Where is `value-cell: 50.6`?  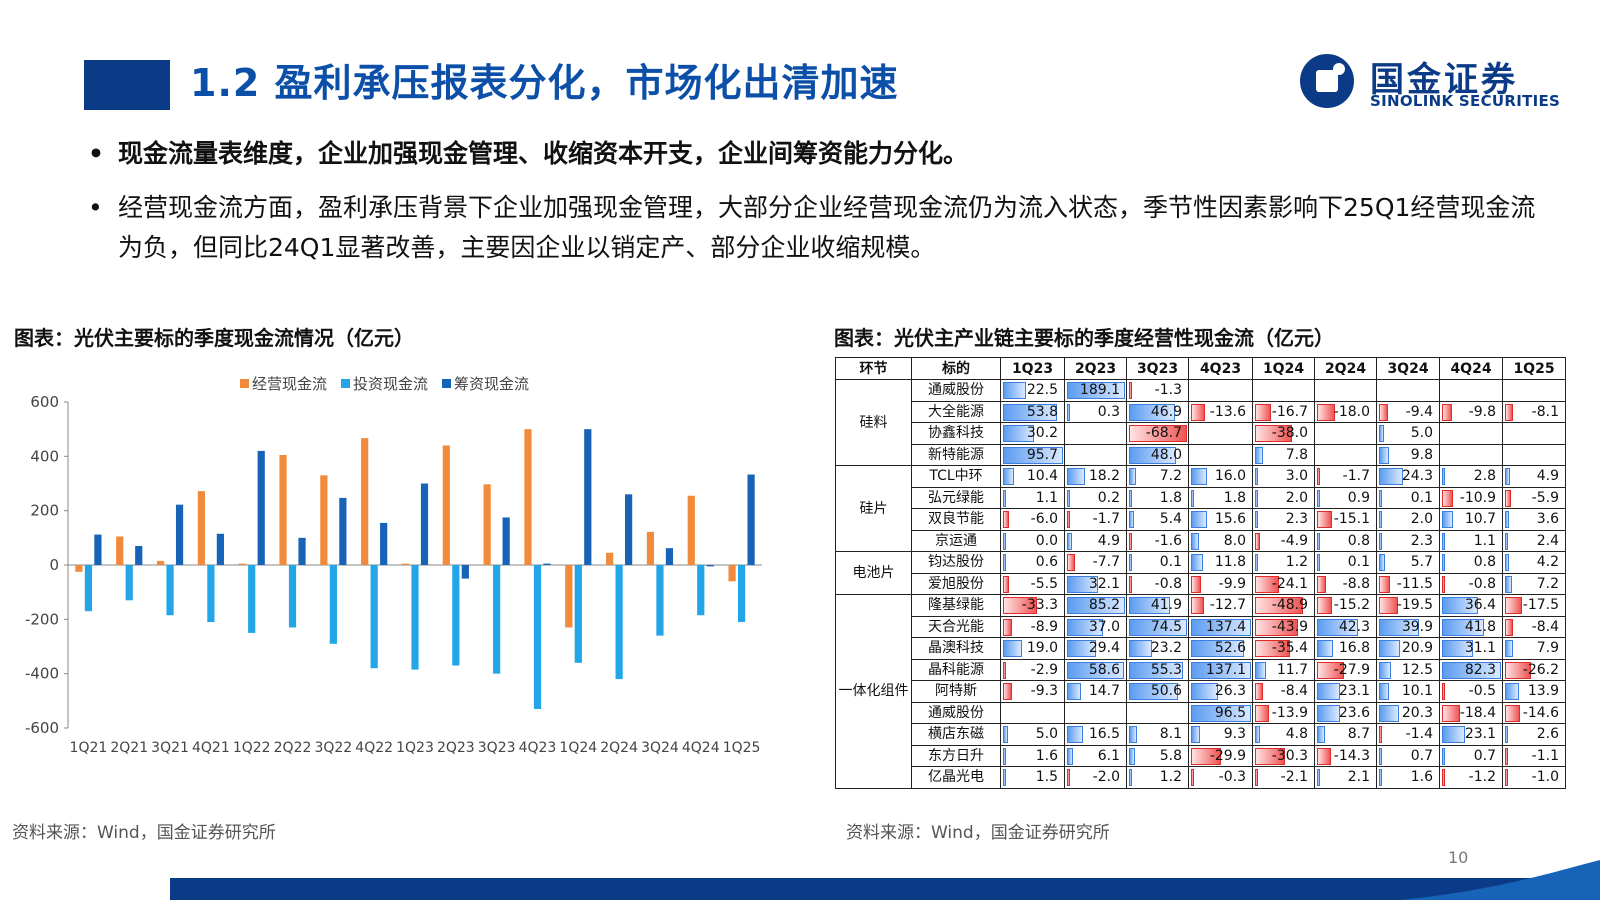
value-cell: 50.6 is located at coordinates (1157, 691).